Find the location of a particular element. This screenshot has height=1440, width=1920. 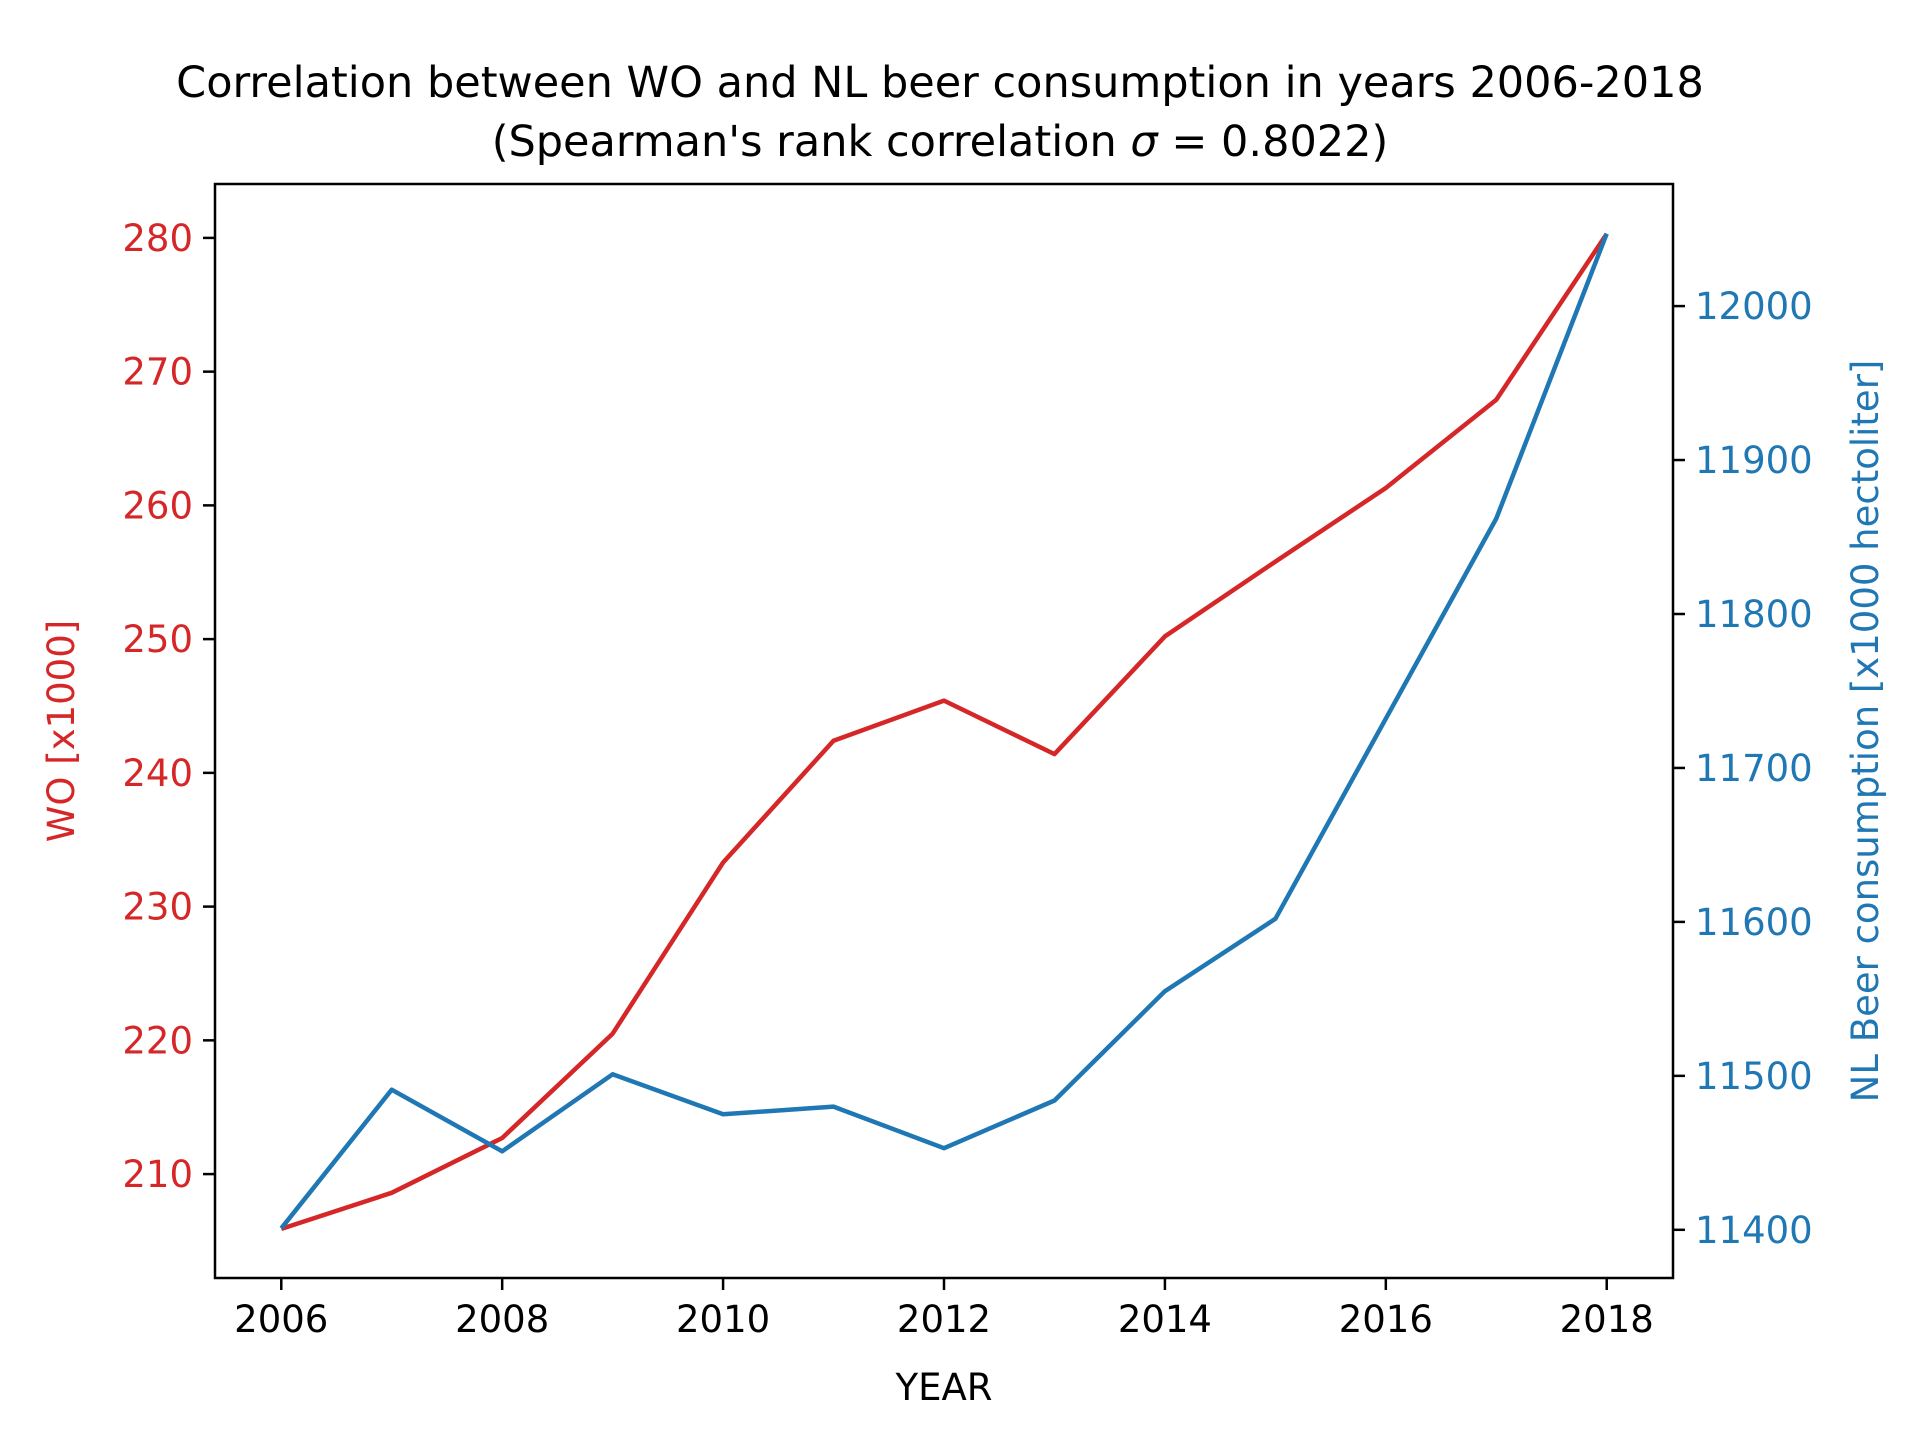

x-tick-label: 2006 is located at coordinates (281, 1319).